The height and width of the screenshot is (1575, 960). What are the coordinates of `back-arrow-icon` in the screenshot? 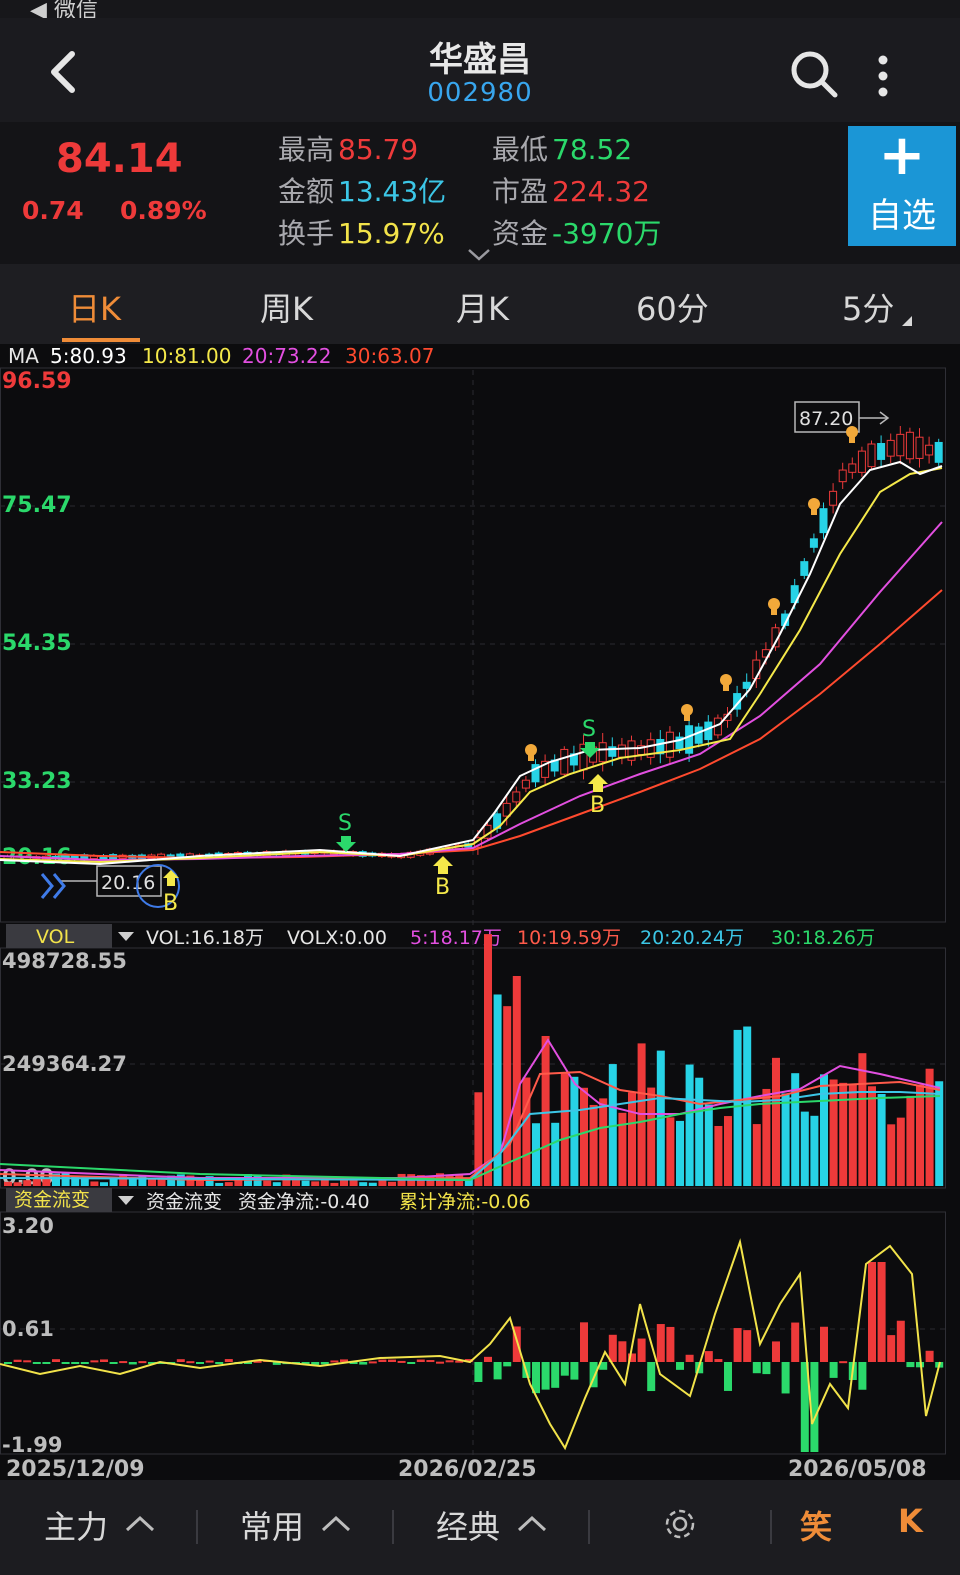 It's located at (62, 72).